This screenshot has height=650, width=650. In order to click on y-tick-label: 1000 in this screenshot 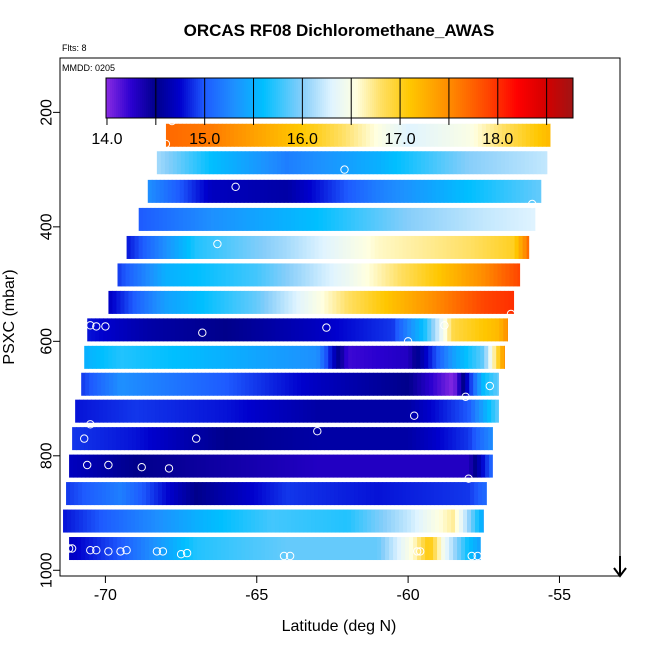, I will do `click(47, 570)`.